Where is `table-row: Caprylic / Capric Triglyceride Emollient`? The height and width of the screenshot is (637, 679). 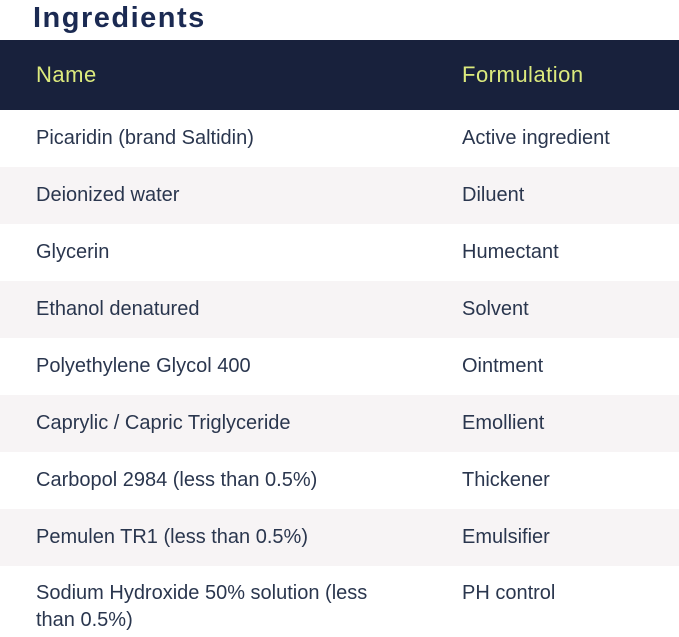
table-row: Caprylic / Capric Triglyceride Emollient is located at coordinates (339, 423).